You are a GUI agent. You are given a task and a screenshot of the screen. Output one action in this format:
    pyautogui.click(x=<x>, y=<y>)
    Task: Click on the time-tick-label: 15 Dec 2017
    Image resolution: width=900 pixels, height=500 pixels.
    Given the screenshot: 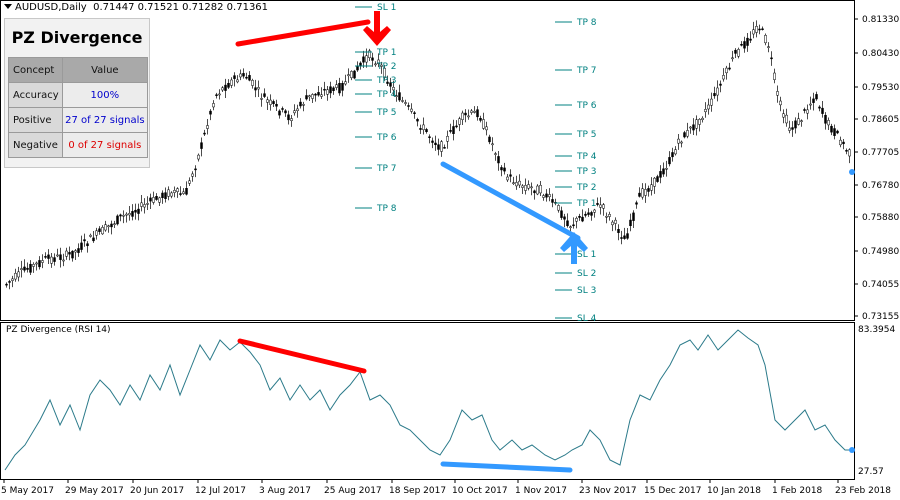 What is the action you would take?
    pyautogui.click(x=673, y=491)
    